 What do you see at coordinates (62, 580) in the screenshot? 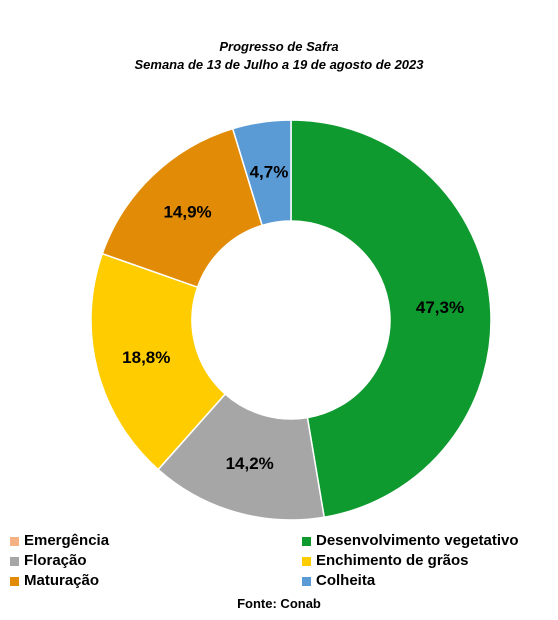
I see `legend-label-maturacao: Maturação` at bounding box center [62, 580].